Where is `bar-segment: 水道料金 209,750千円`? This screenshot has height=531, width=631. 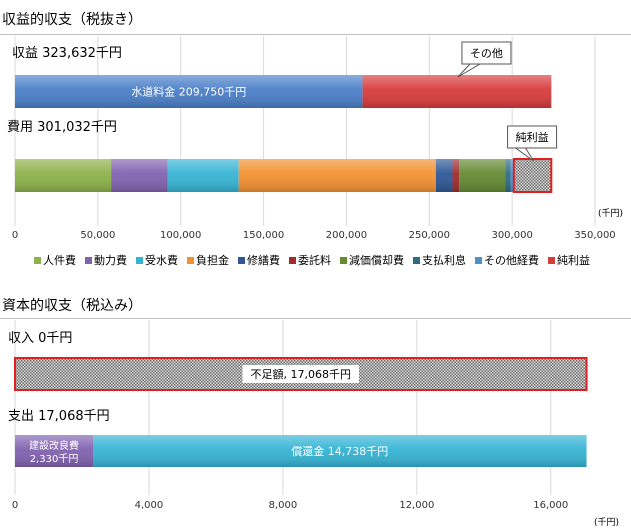
bar-segment: 水道料金 209,750千円 is located at coordinates (189, 91).